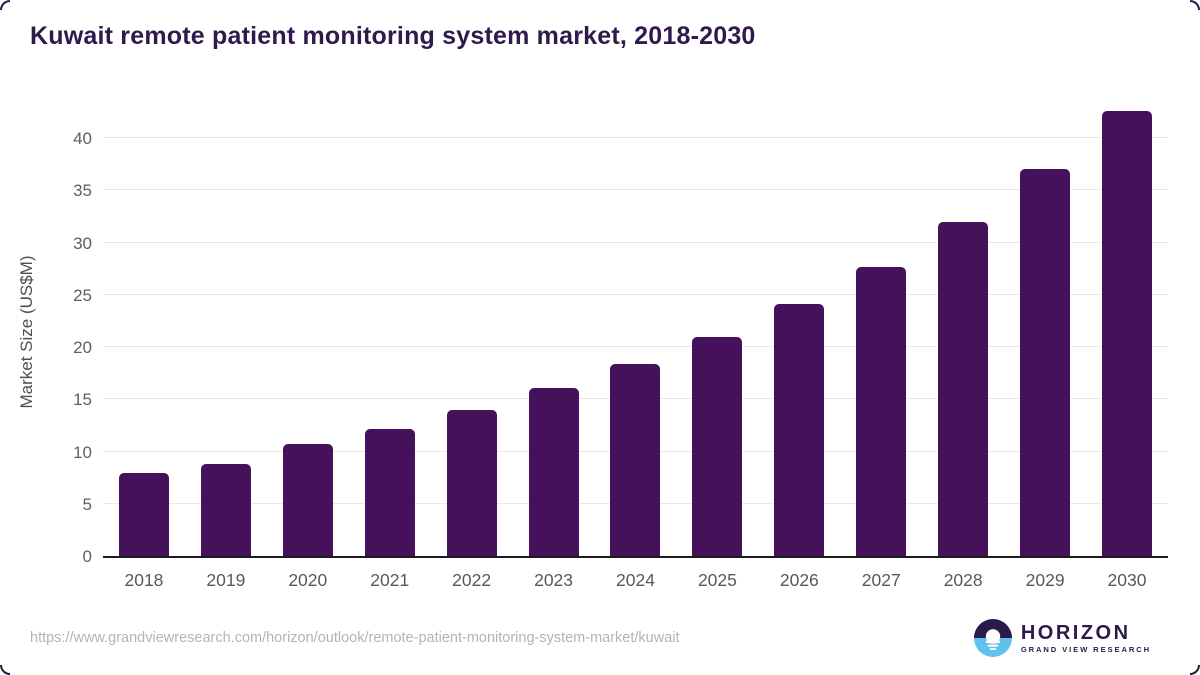 Image resolution: width=1200 pixels, height=675 pixels. I want to click on y-tick-label-0: 0, so click(87, 556).